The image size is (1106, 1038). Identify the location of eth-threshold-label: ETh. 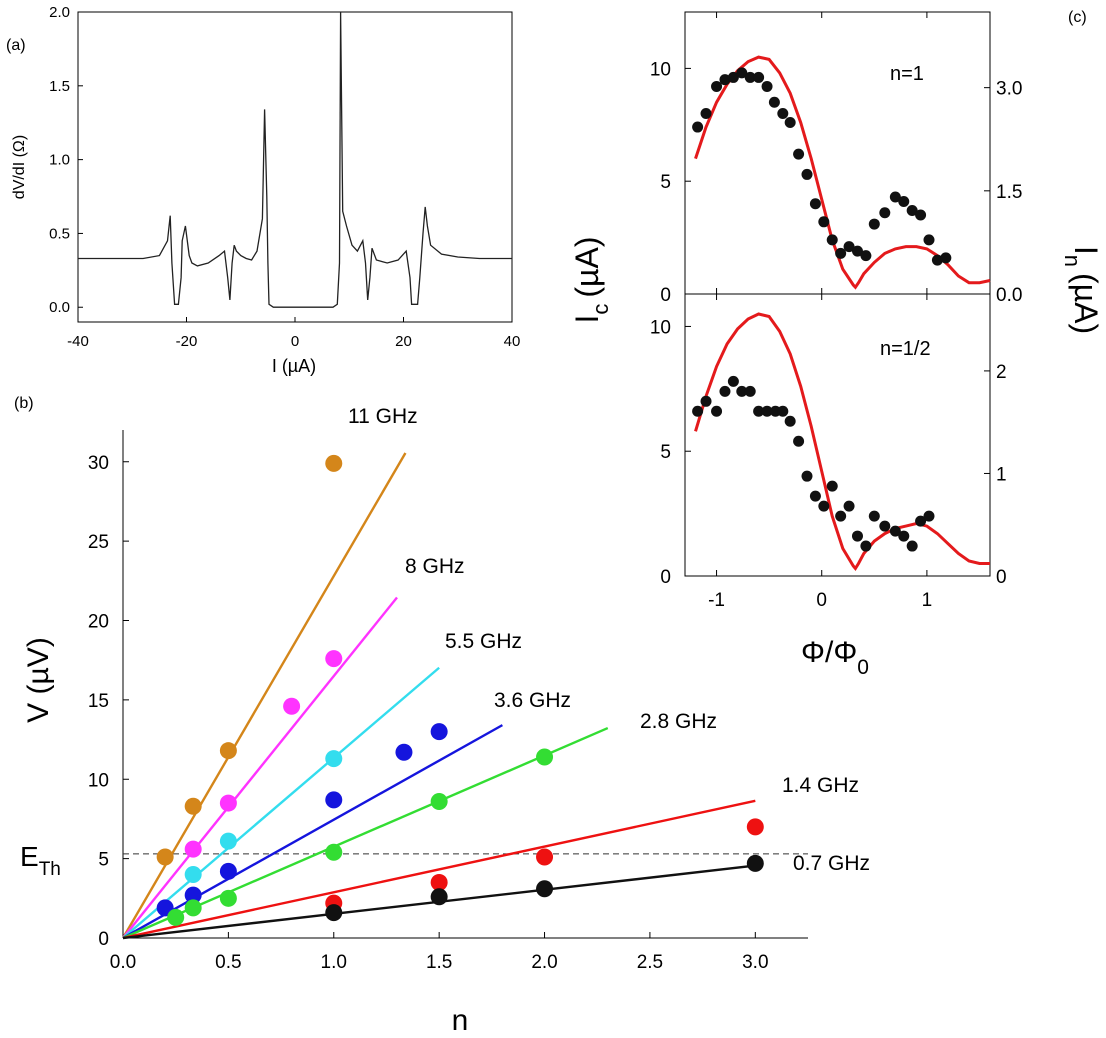
(40, 860).